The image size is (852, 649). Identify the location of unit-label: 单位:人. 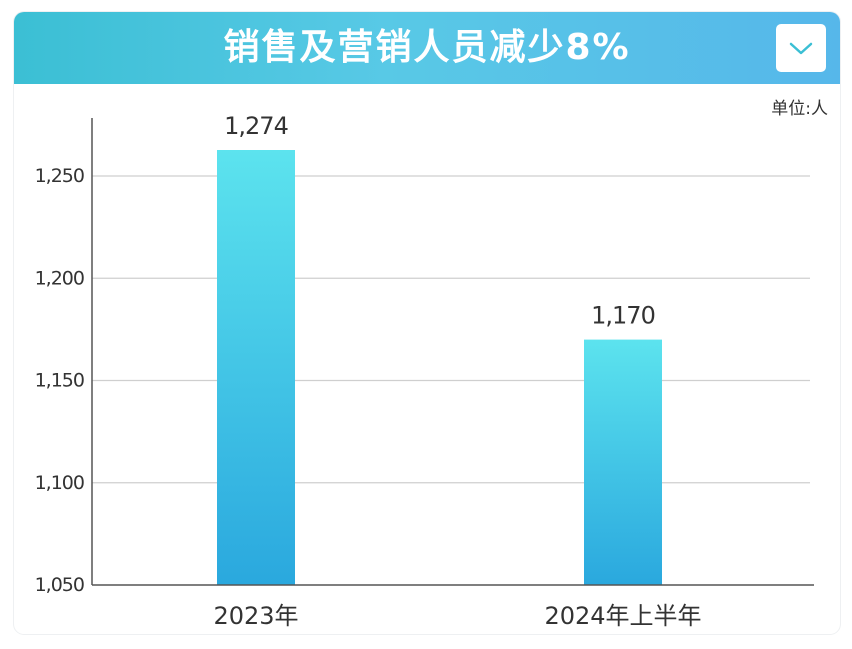
(799, 109).